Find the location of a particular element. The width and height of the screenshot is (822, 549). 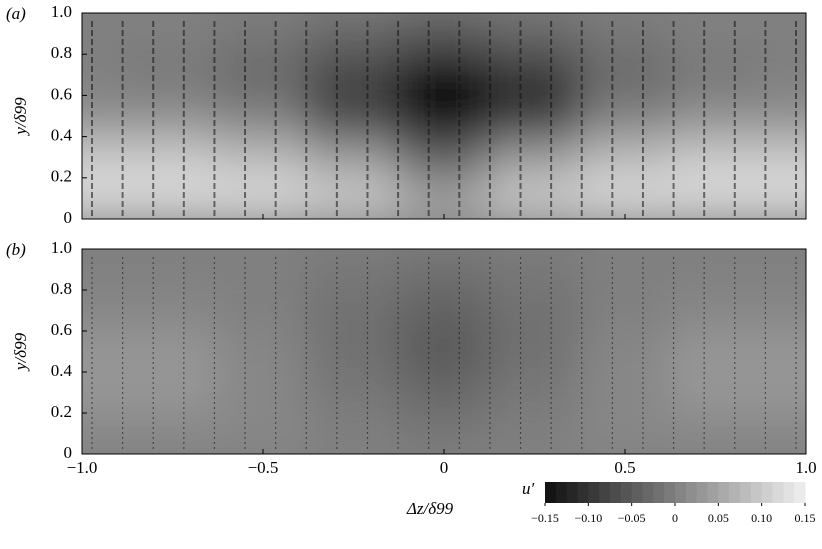

y-tick-label: 0 is located at coordinates (68, 452).